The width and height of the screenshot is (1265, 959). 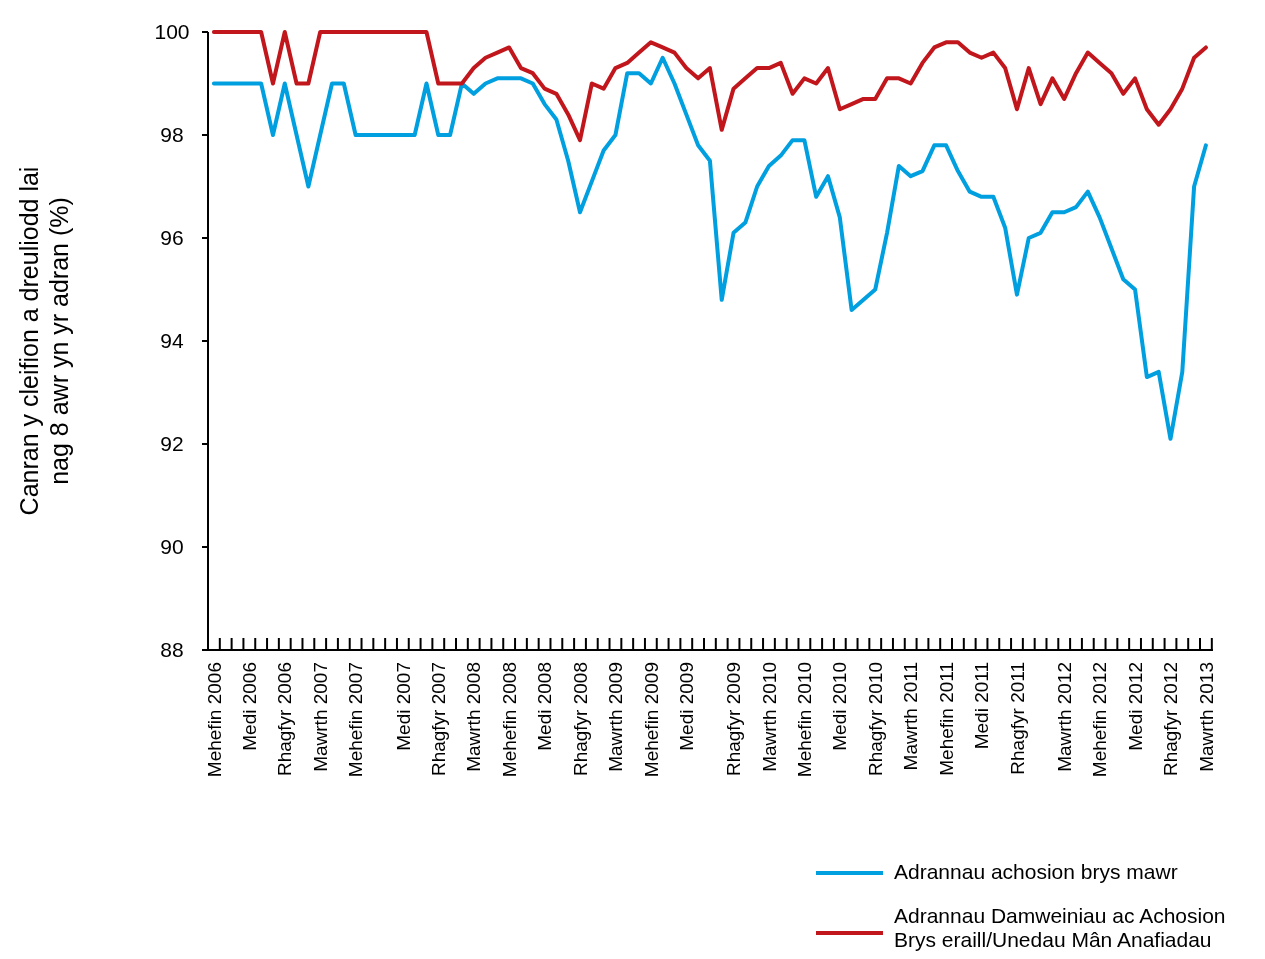 I want to click on y-tick-label: 96, so click(x=172, y=238).